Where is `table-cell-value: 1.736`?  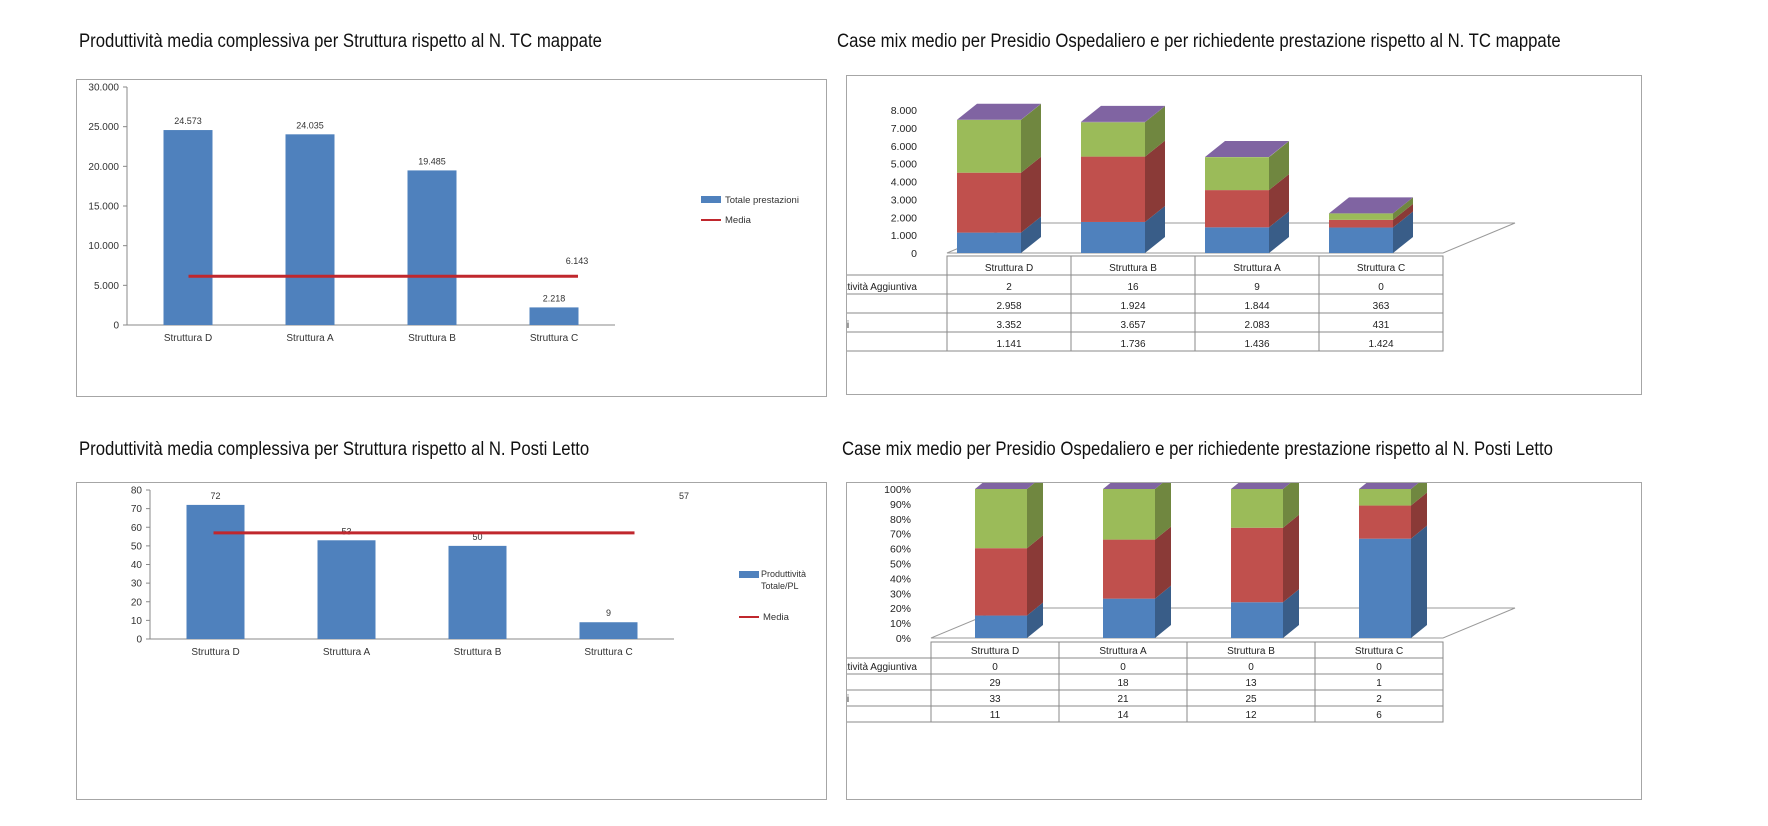 table-cell-value: 1.736 is located at coordinates (1132, 344).